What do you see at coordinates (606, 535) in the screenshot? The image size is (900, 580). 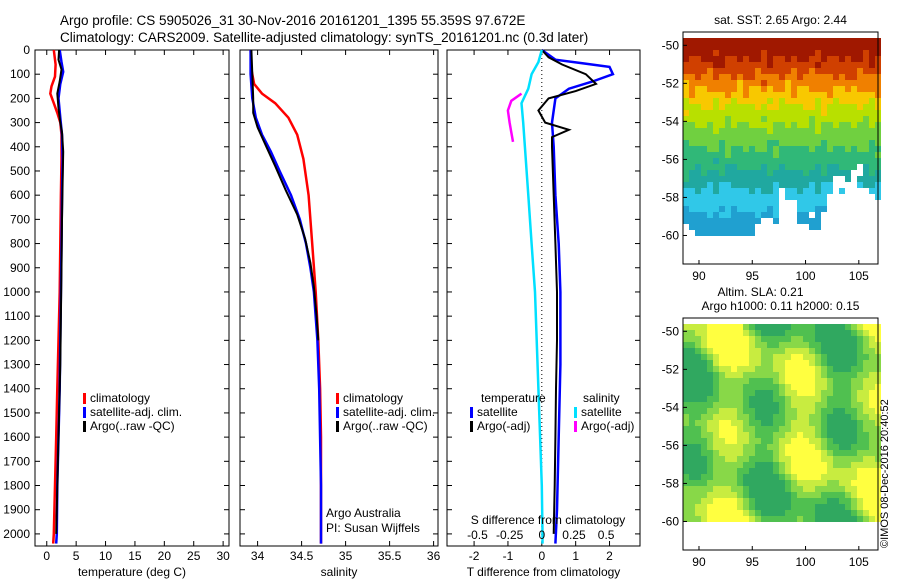 I see `top-tick-label: 0.5` at bounding box center [606, 535].